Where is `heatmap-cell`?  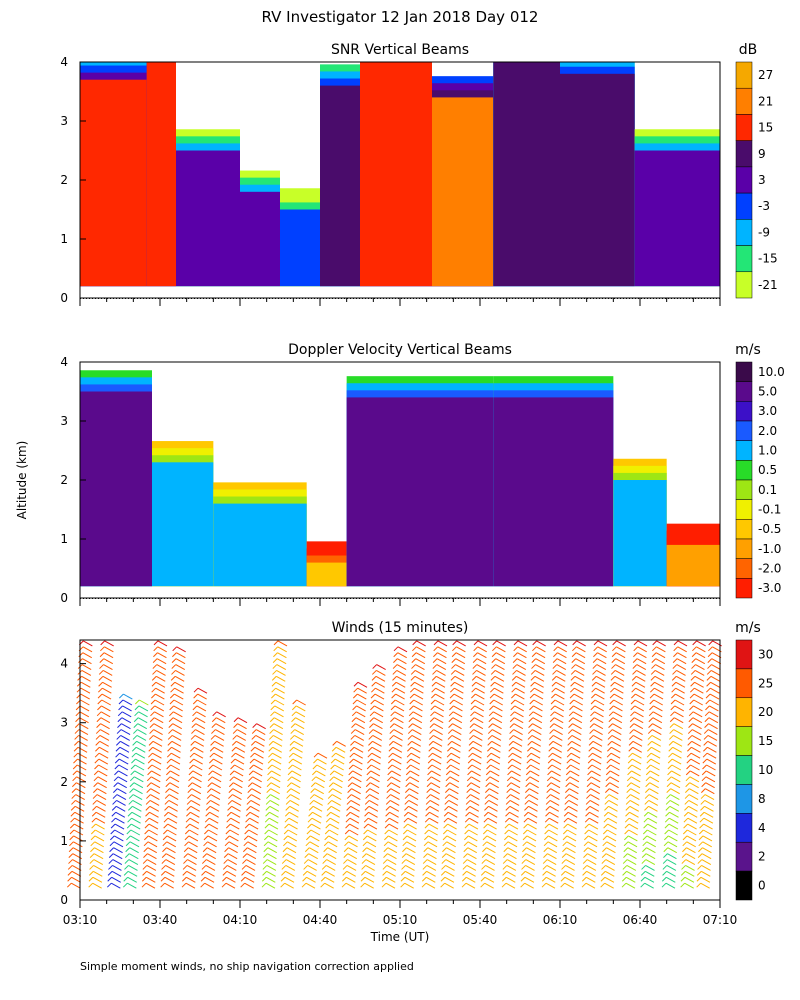
heatmap-cell is located at coordinates (113, 183).